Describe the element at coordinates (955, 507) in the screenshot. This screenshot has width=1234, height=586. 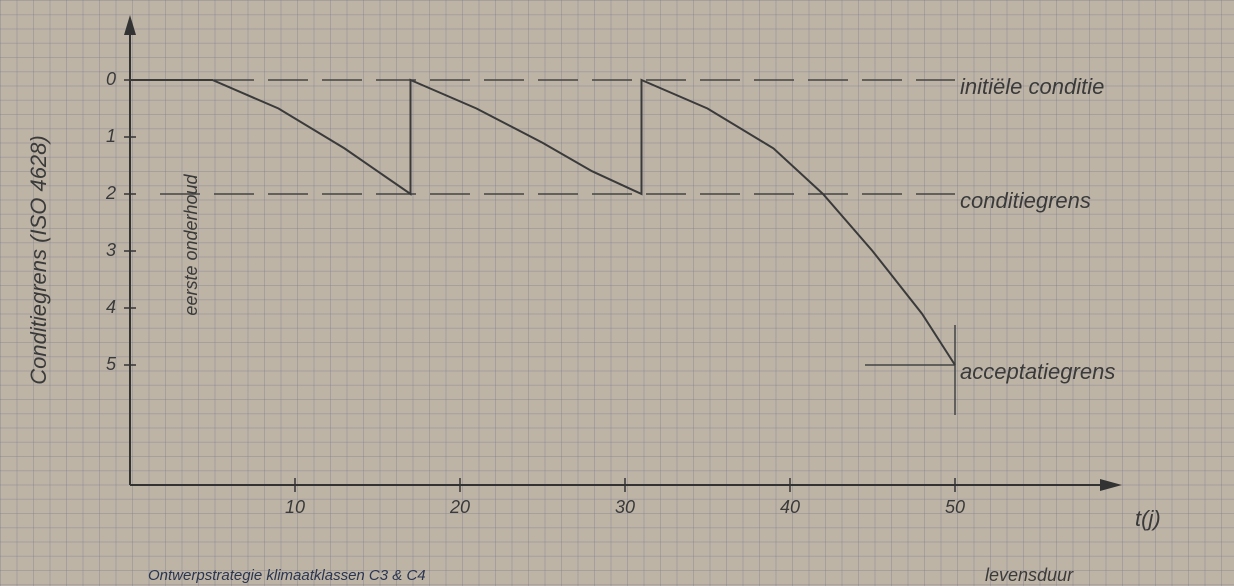
I see `x-tick-label: 50` at that location.